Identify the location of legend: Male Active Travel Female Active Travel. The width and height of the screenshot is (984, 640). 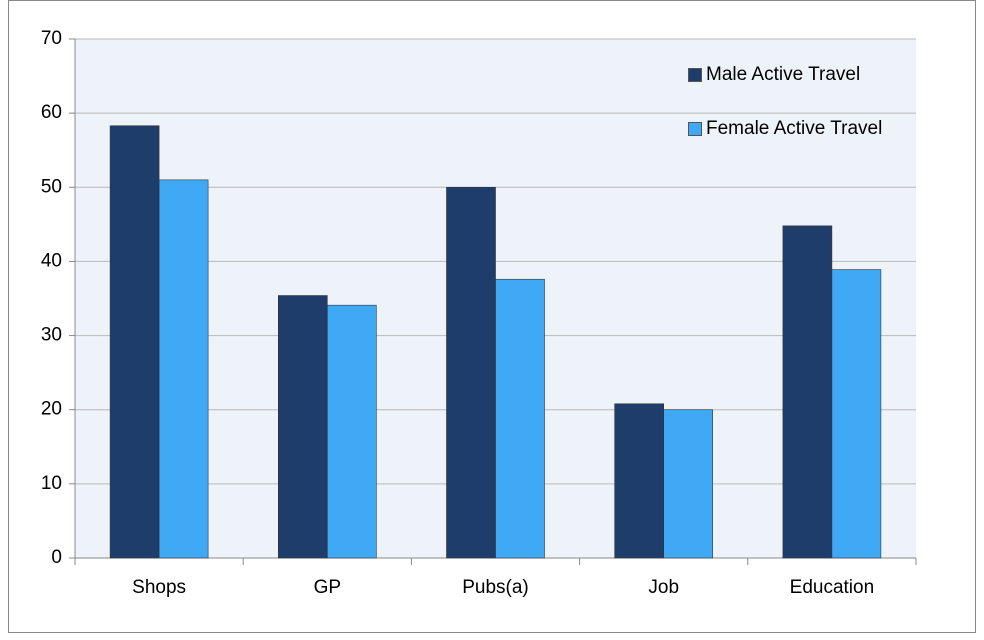
(797, 116).